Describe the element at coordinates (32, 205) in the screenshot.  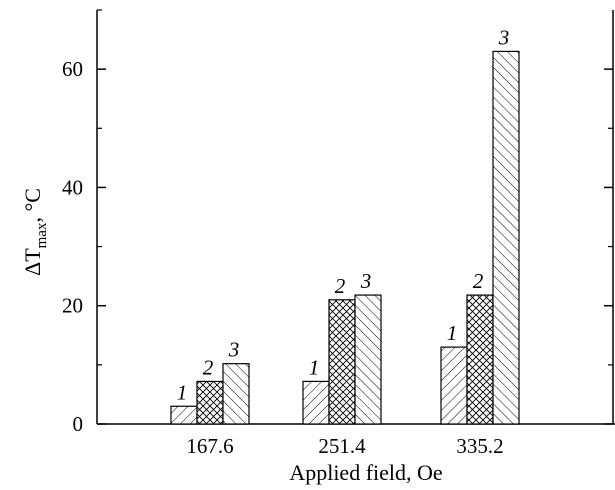
I see `y-axis-title-suffix: , °C` at that location.